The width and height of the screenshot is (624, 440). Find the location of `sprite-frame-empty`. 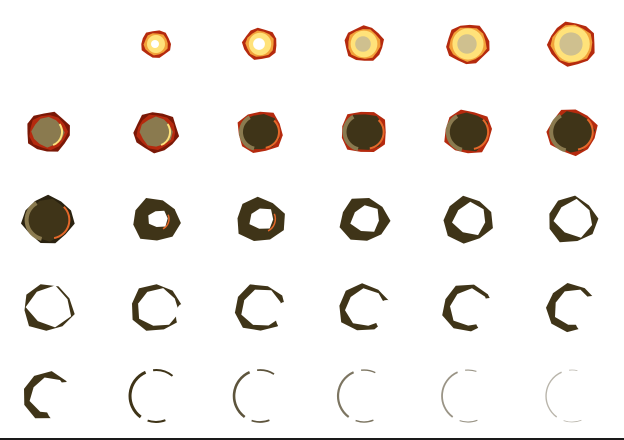

sprite-frame-empty is located at coordinates (52, 44).